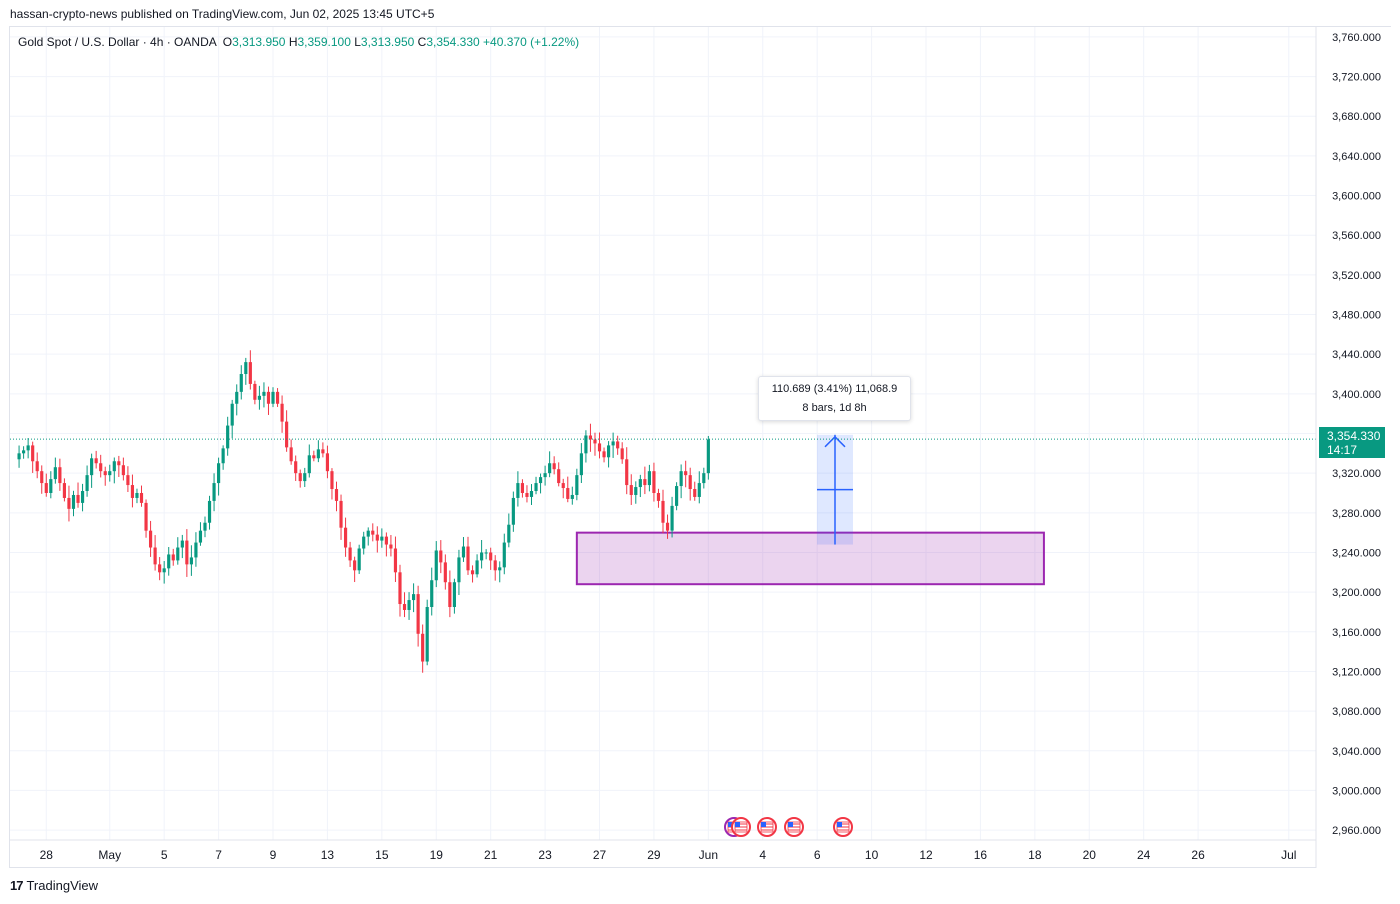 The width and height of the screenshot is (1400, 904). I want to click on time-tick-label: 20, so click(1090, 855).